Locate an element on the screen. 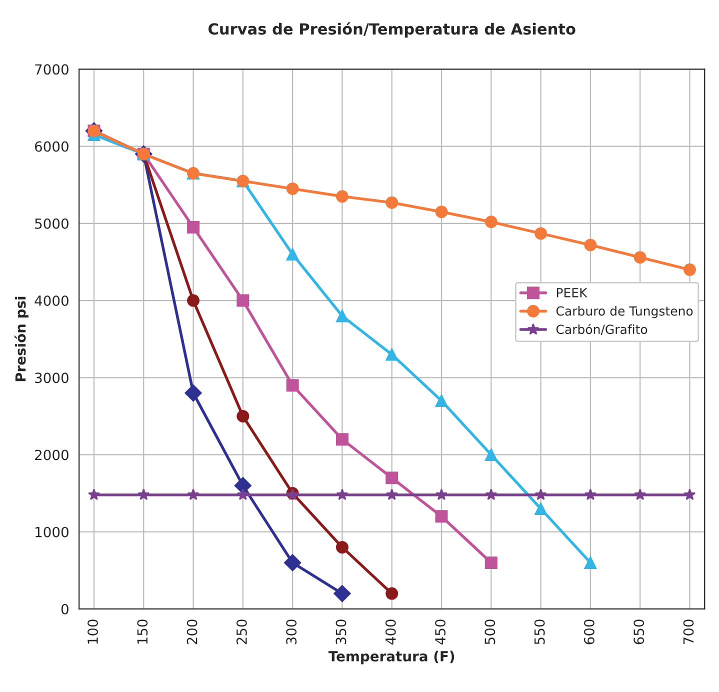  y-tick-label: 4000 is located at coordinates (51, 300).